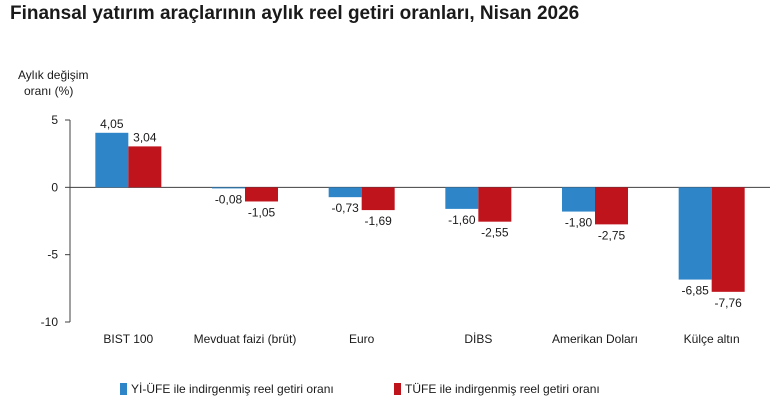 This screenshot has height=412, width=784. I want to click on x-tick-label: Mevduat faizi (brüt), so click(245, 339).